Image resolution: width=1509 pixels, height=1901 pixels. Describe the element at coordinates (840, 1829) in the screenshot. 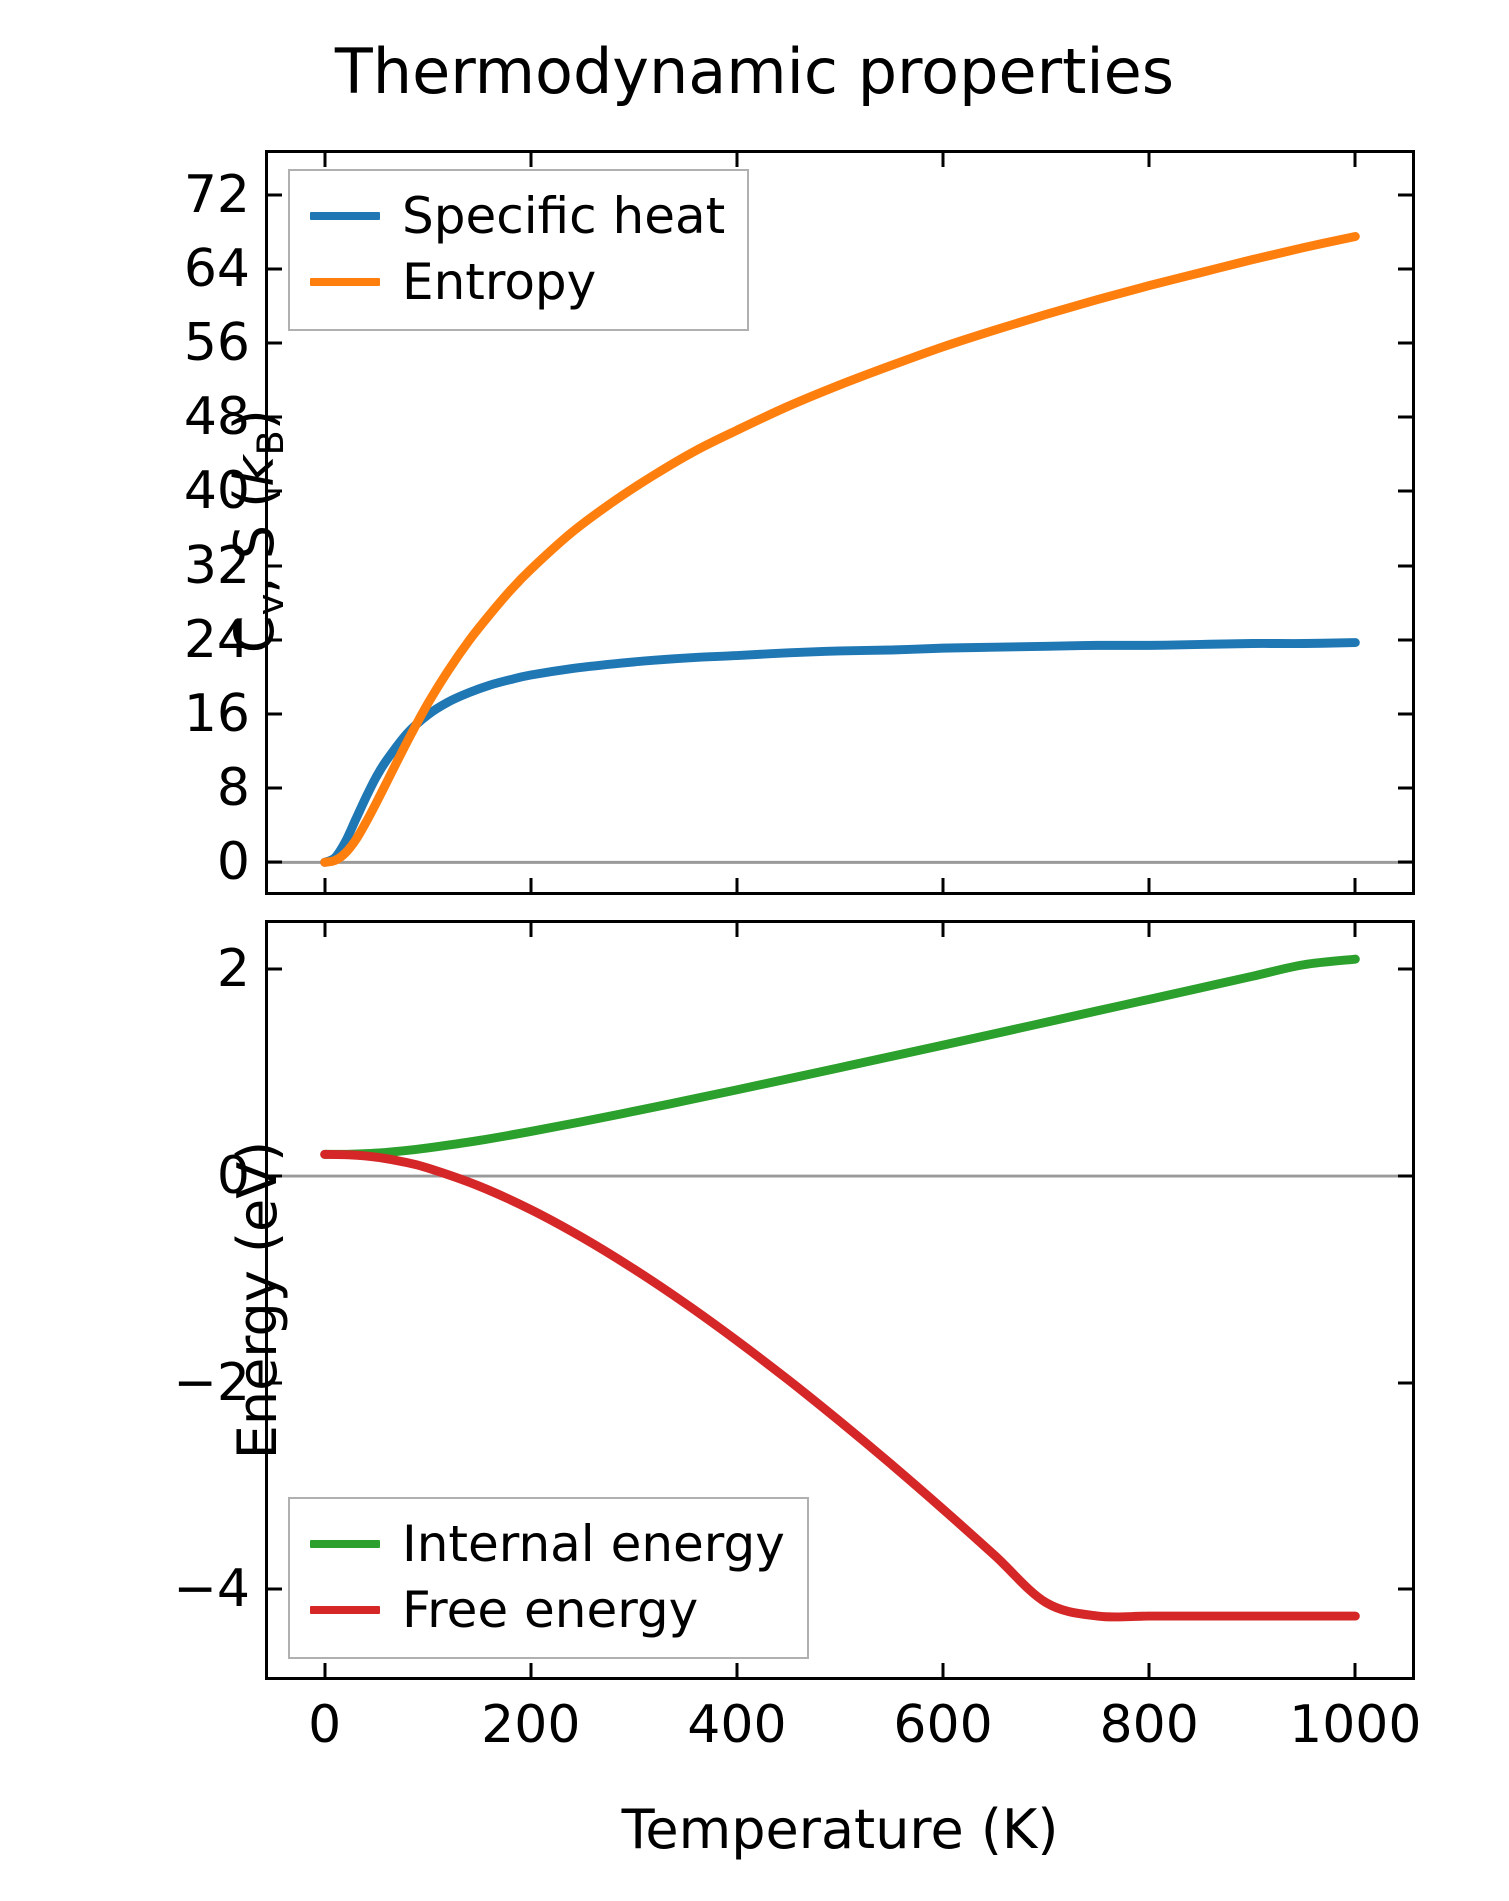

I see `x-axis-label: Temperature (K)` at that location.